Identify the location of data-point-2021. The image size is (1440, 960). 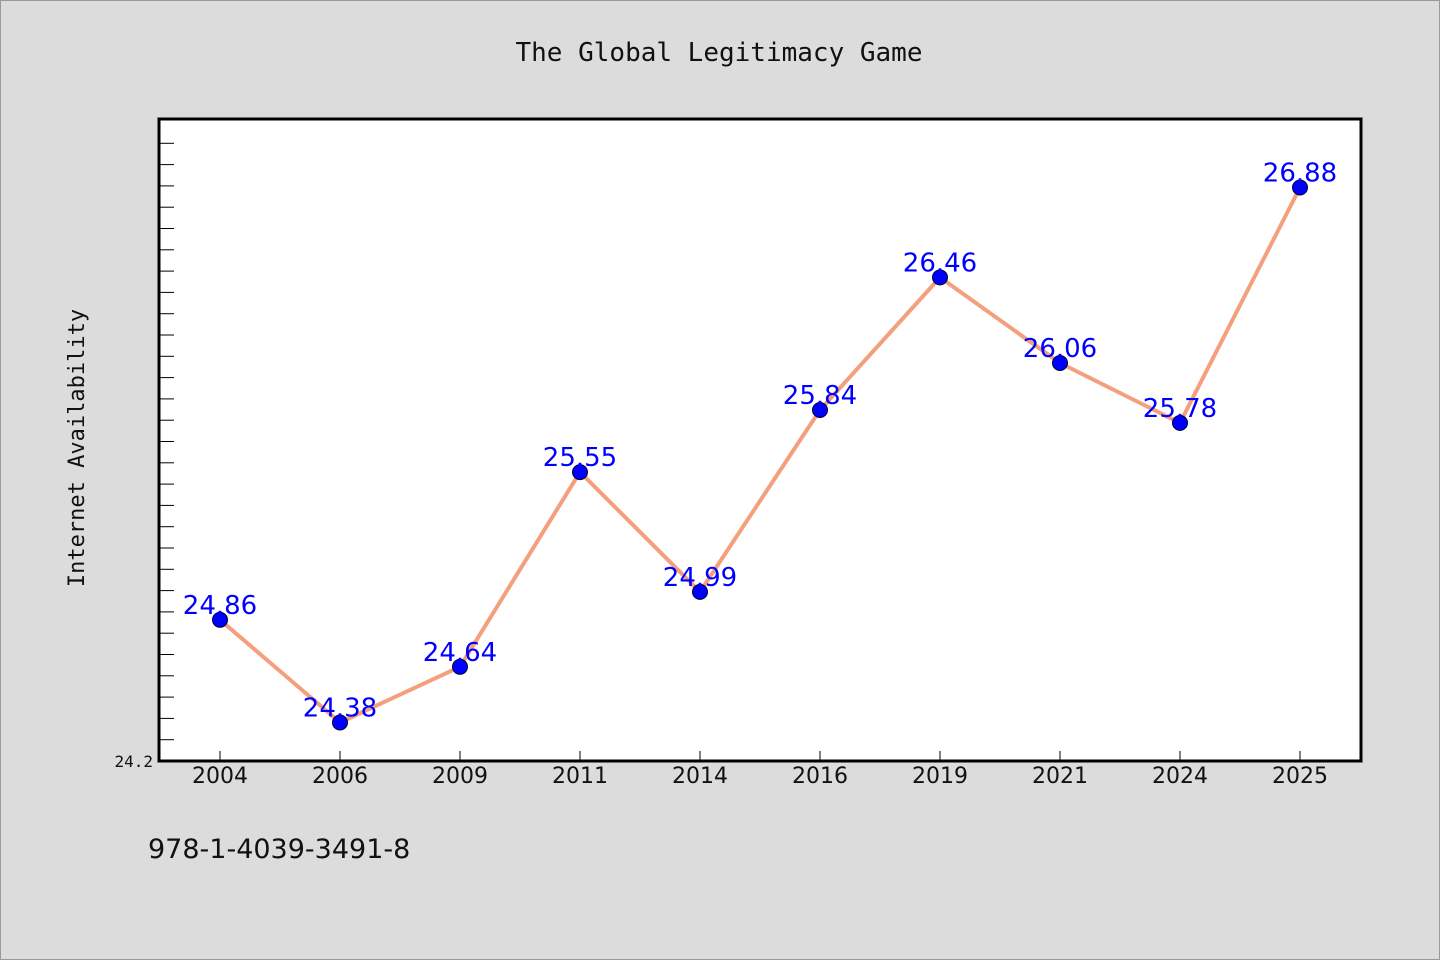
(1060, 363).